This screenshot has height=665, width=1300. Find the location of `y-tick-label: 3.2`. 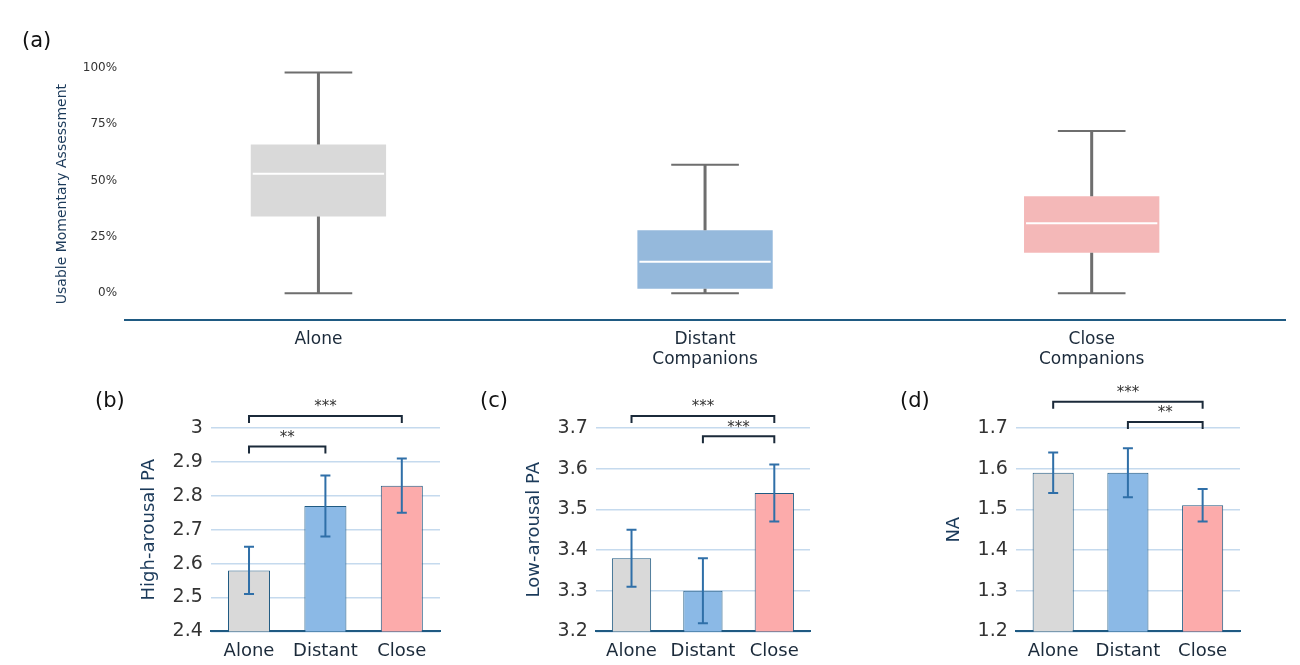

y-tick-label: 3.2 is located at coordinates (572, 629).